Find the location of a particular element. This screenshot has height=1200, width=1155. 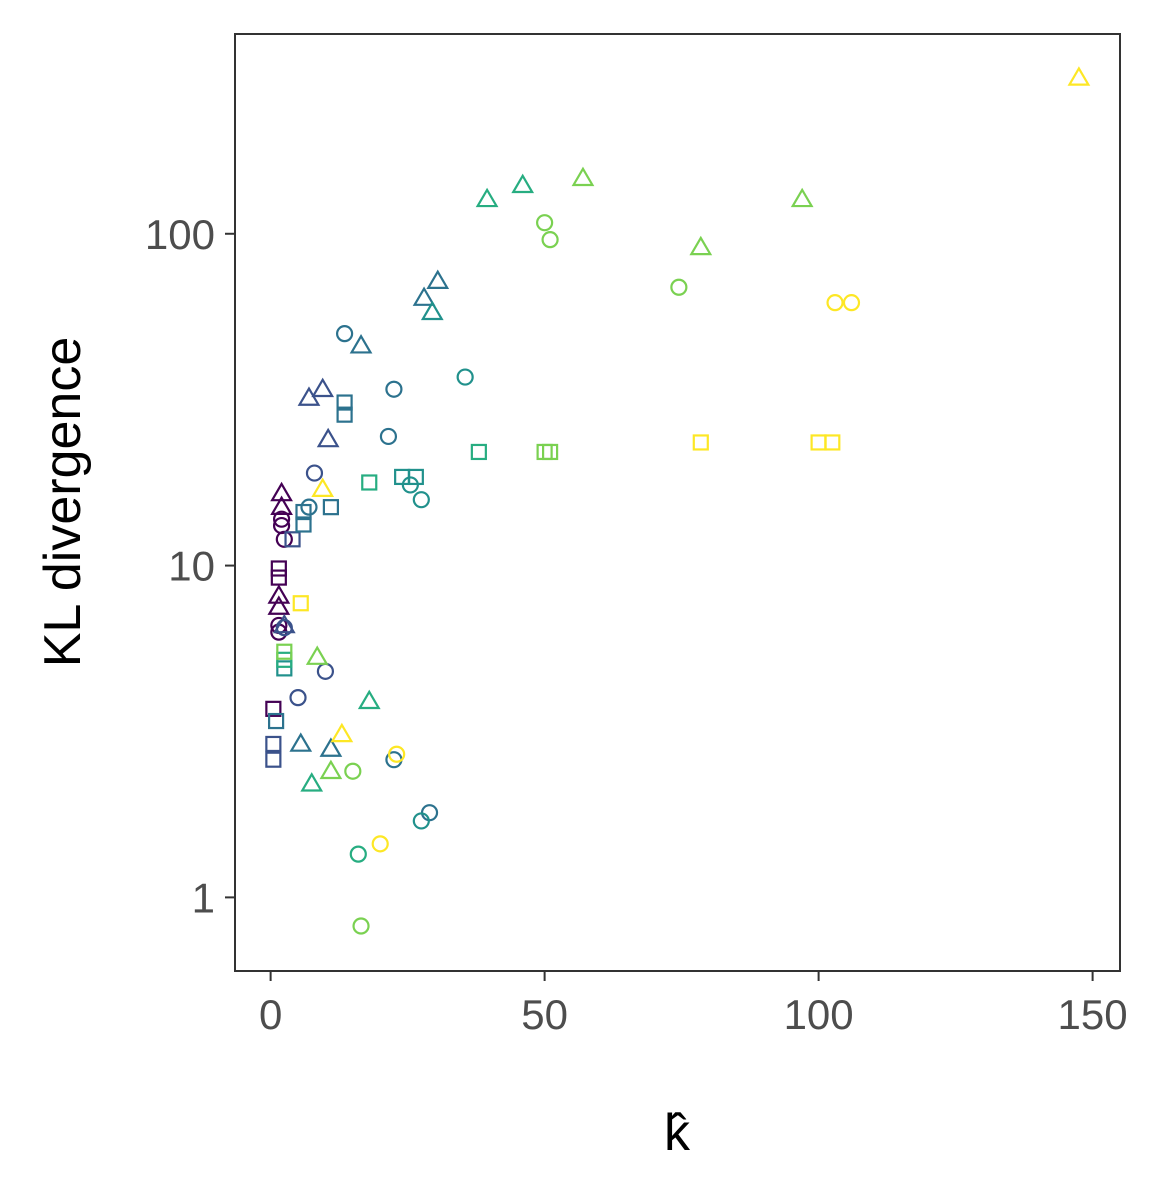

y-tick-label: 100 is located at coordinates (180, 234).